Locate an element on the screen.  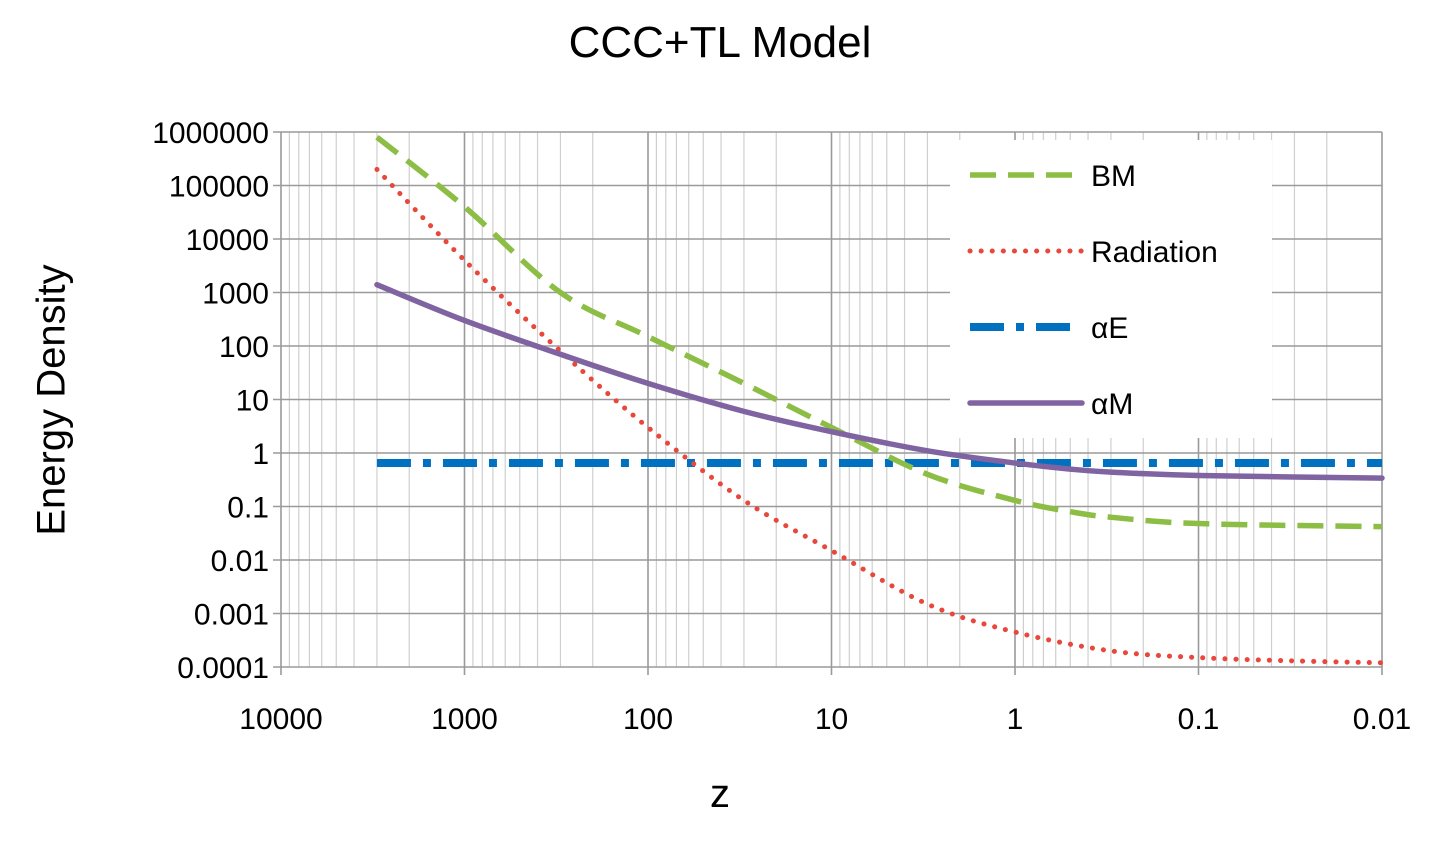
y-tick-label: 0.001 is located at coordinates (231, 615).